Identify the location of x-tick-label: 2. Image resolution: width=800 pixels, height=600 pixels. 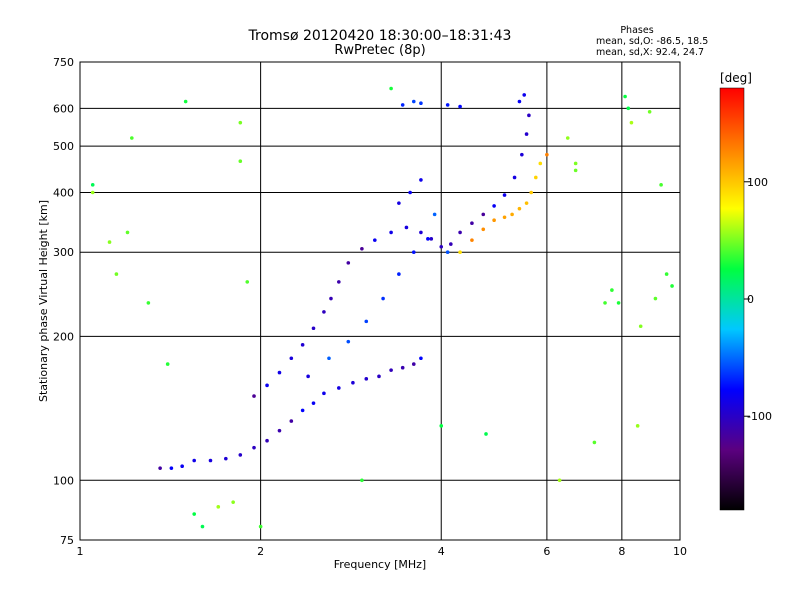
(260, 551).